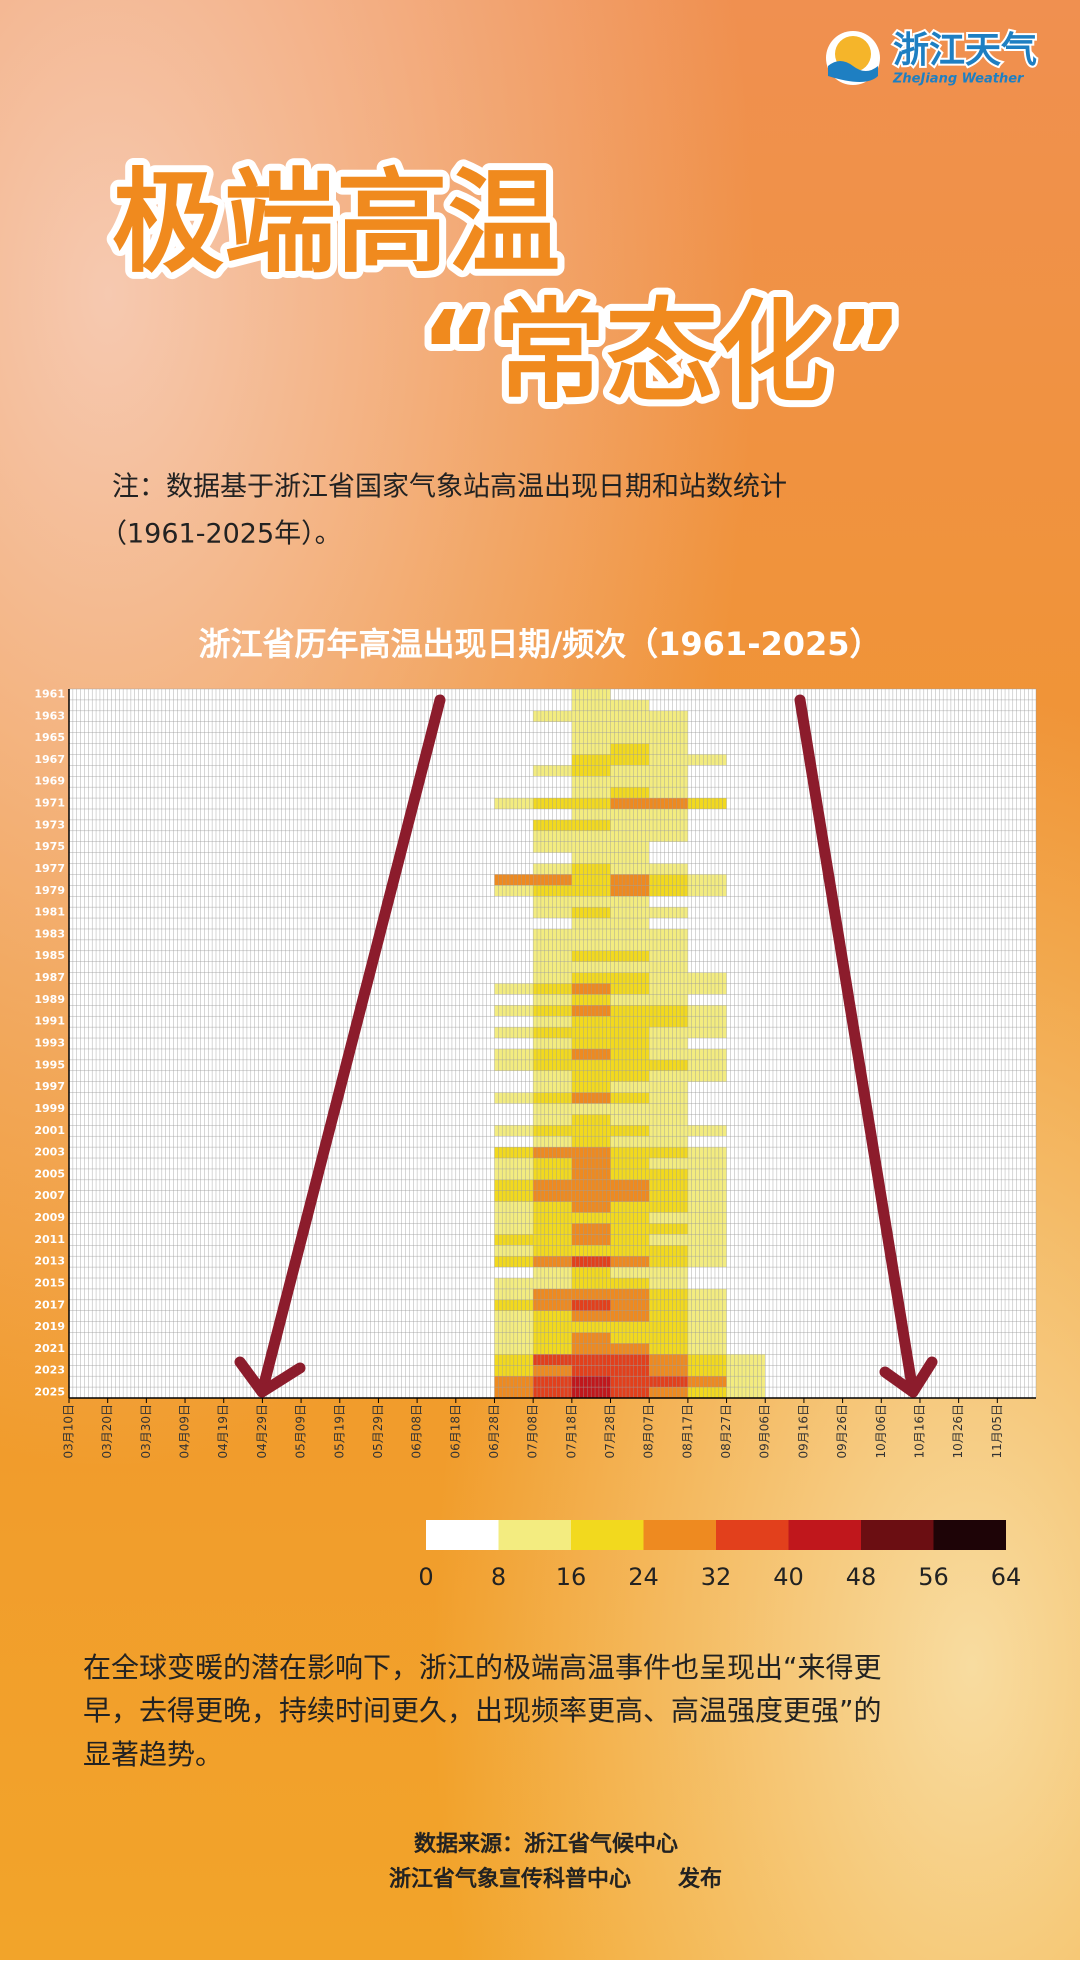 Image resolution: width=1080 pixels, height=1964 pixels. I want to click on colorbar-tick-label: 0, so click(425, 1577).